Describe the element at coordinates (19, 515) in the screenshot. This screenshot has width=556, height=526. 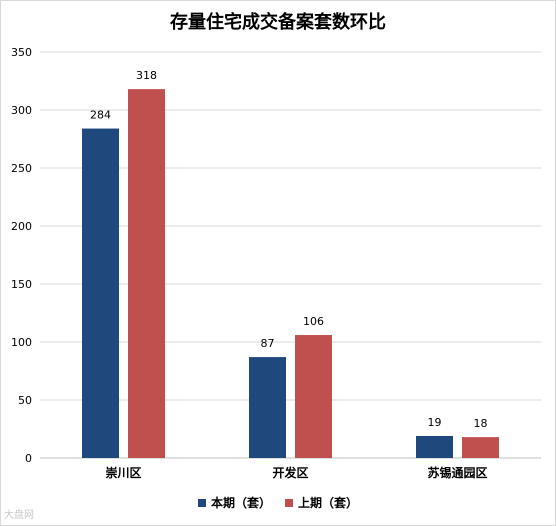
I see `watermark: 大盘网` at that location.